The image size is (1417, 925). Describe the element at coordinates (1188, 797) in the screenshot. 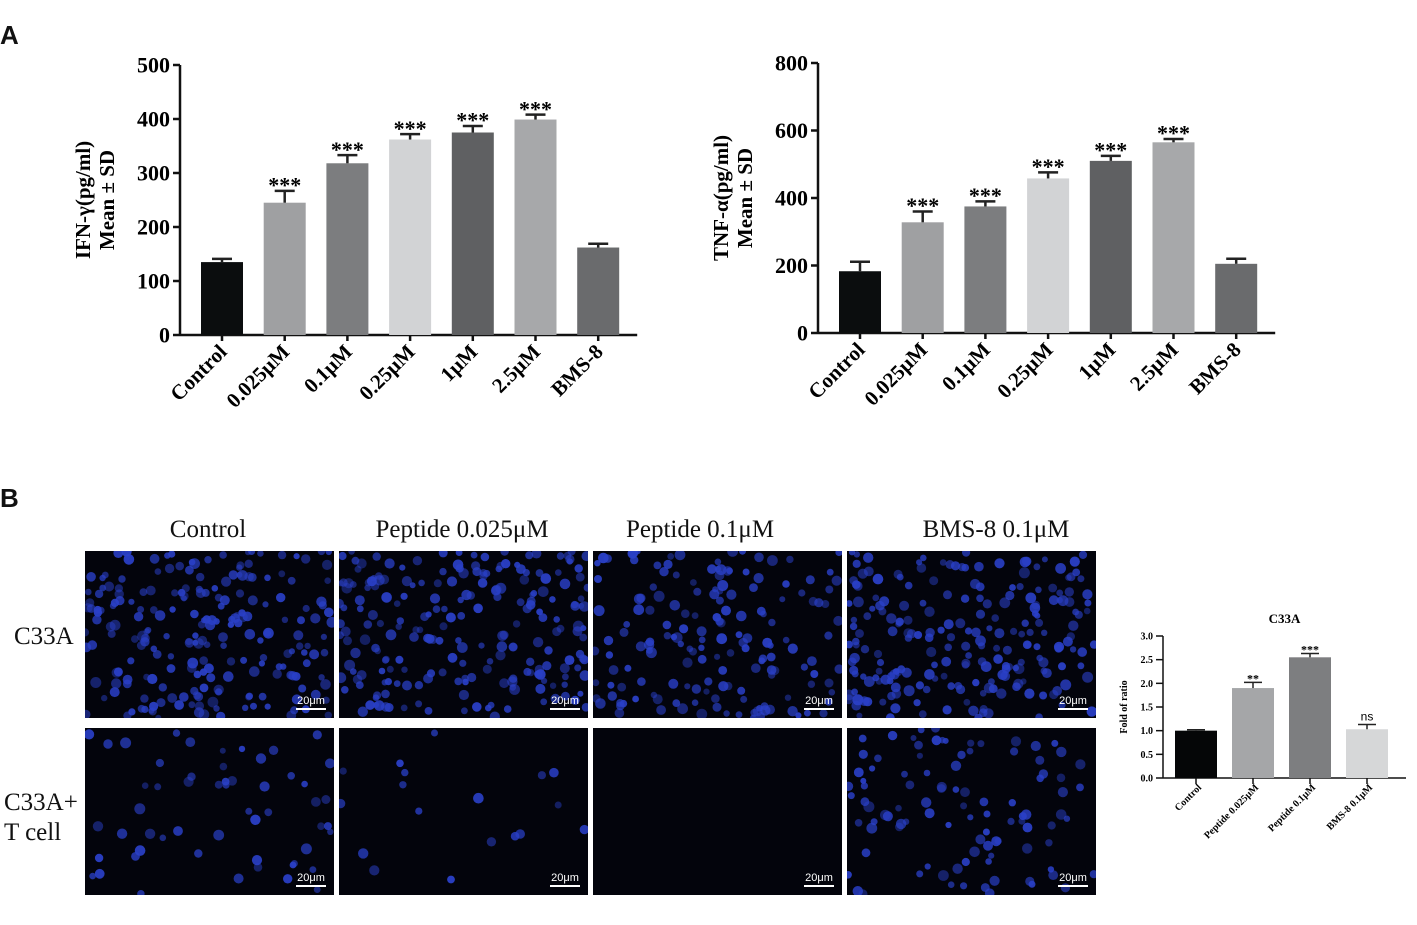

I see `category-label: Control` at that location.